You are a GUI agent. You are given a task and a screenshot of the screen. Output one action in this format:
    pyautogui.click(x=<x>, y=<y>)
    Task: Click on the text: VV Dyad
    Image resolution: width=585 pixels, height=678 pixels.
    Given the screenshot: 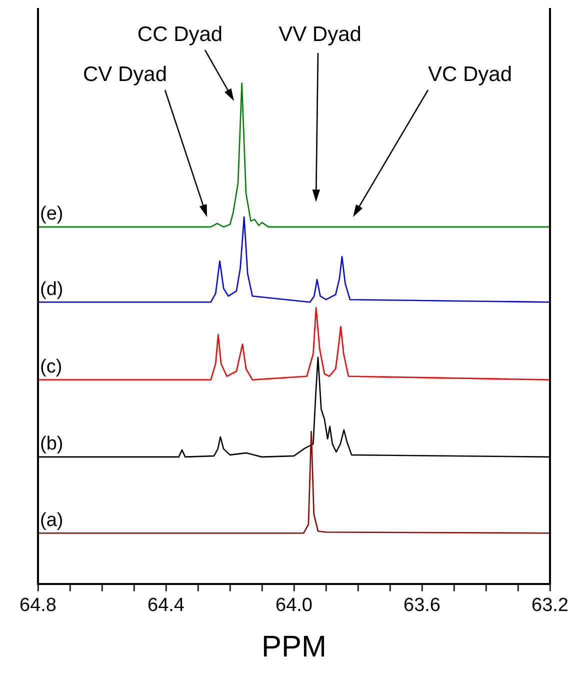 What is the action you would take?
    pyautogui.click(x=320, y=34)
    